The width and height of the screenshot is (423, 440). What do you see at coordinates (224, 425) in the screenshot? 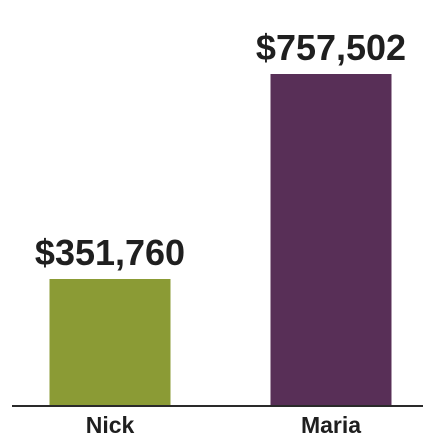
I see `category-labels-layer: Nick Maria` at bounding box center [224, 425].